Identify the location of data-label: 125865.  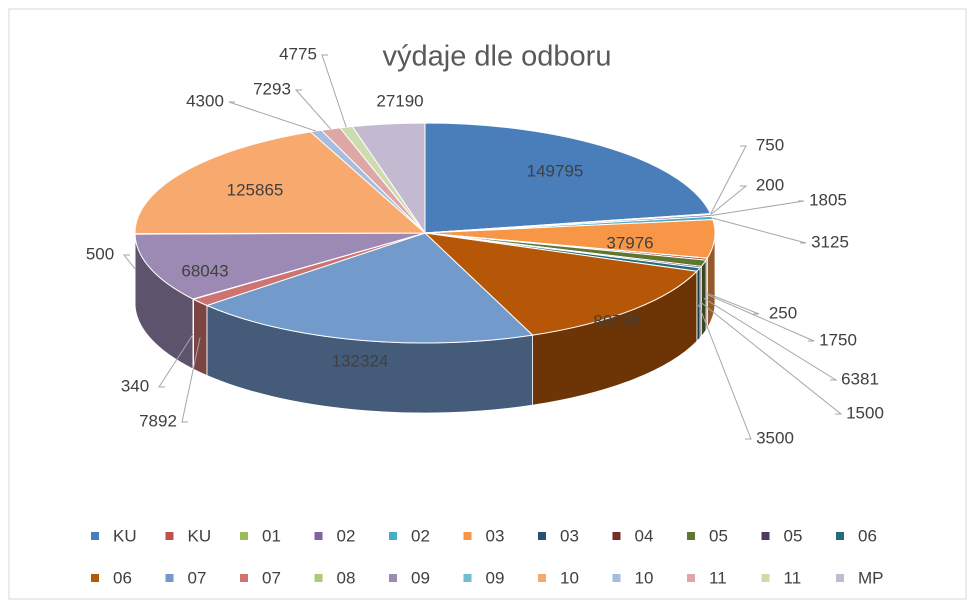
(255, 189).